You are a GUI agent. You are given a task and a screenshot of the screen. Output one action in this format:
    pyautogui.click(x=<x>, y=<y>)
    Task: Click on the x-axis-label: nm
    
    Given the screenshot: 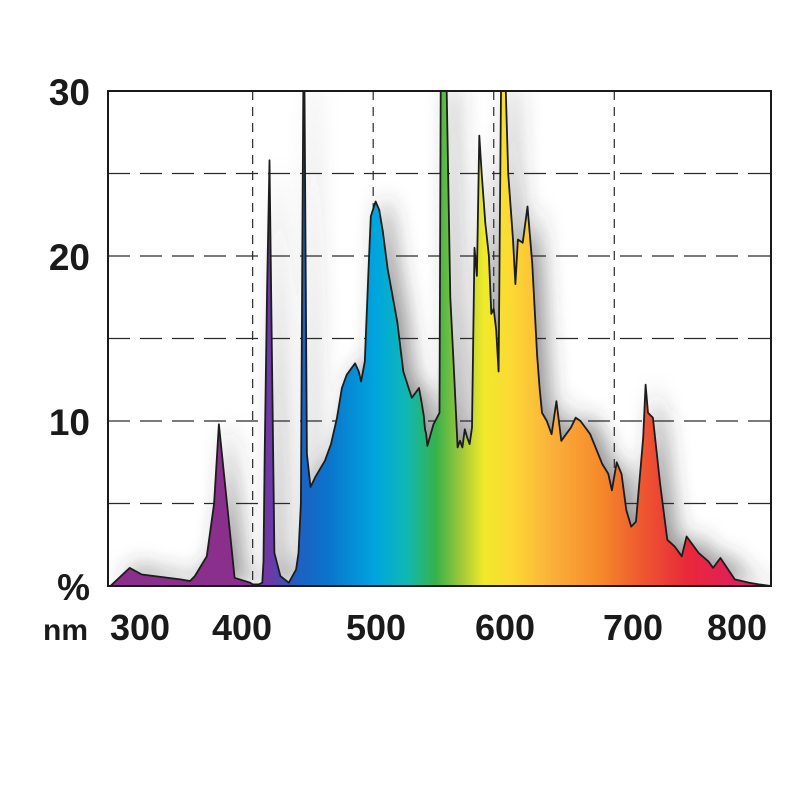 What is the action you would take?
    pyautogui.click(x=65, y=630)
    